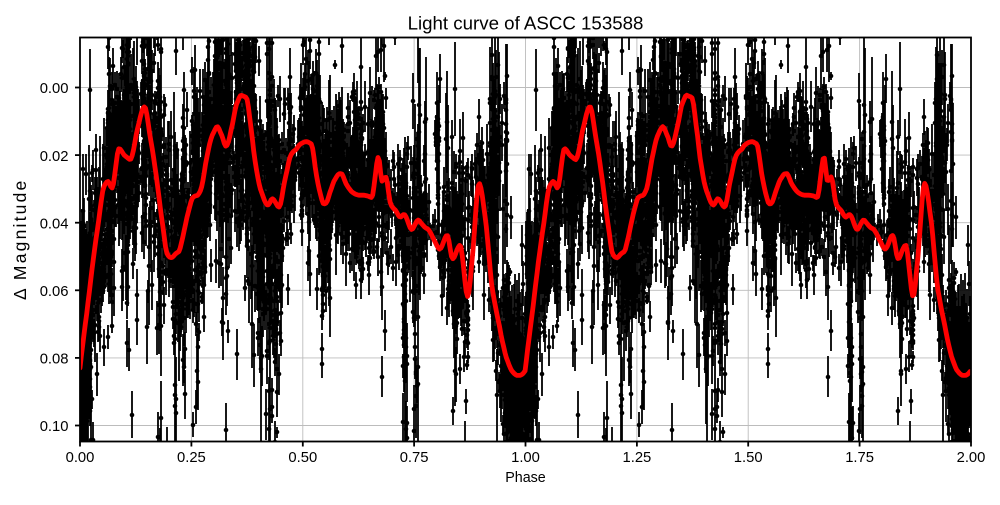 Image resolution: width=1000 pixels, height=505 pixels. I want to click on svg-text: 0.75, so click(414, 458).